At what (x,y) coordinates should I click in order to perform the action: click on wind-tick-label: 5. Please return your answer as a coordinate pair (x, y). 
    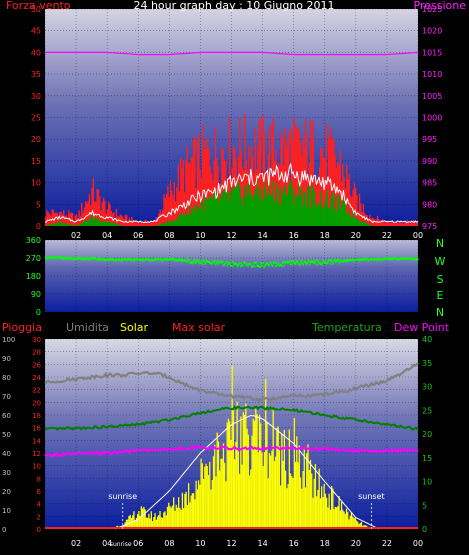
    Looking at the image, I should click on (38, 204).